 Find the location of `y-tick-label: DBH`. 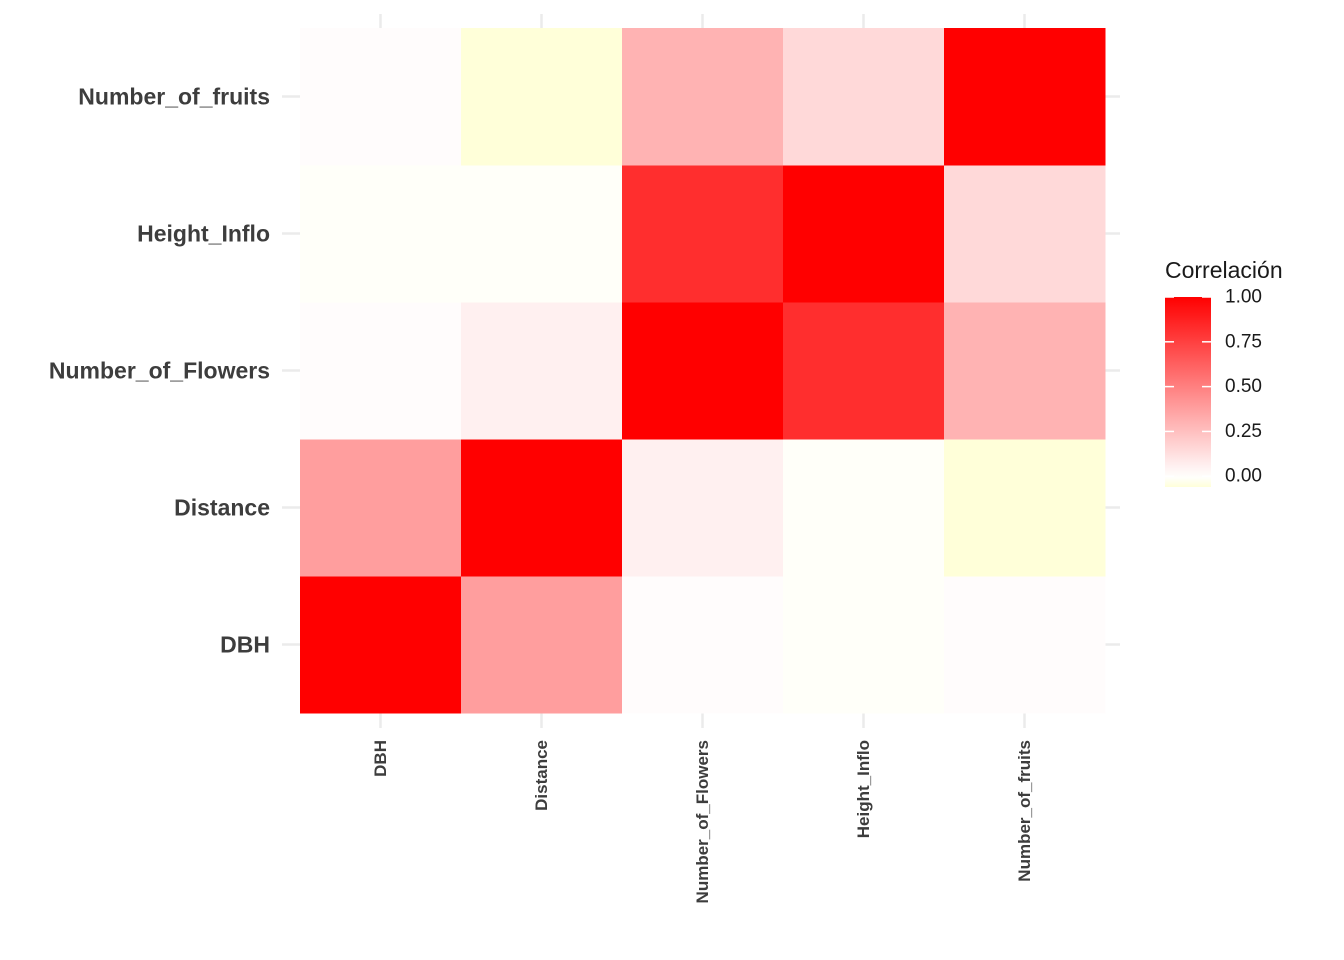

y-tick-label: DBH is located at coordinates (245, 645).